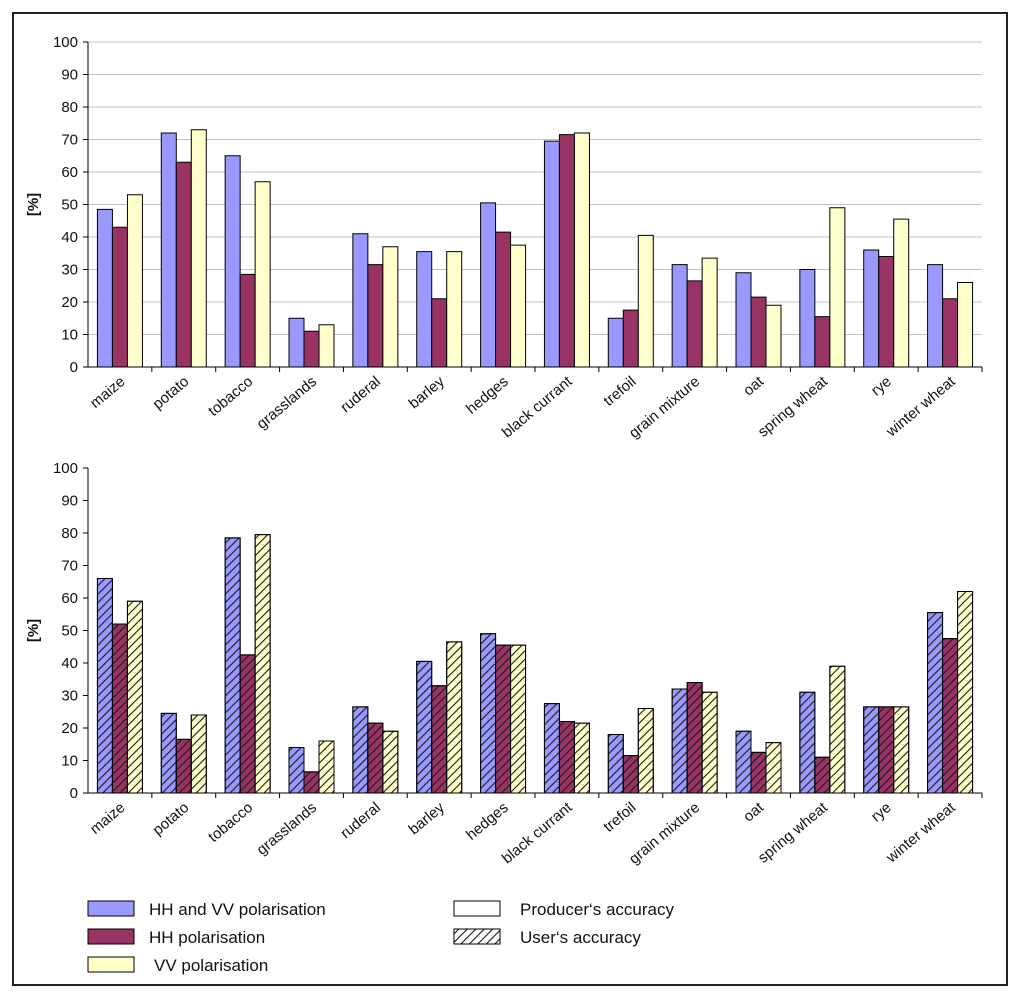 The width and height of the screenshot is (1024, 1002). What do you see at coordinates (881, 812) in the screenshot?
I see `x-category-label: rye` at bounding box center [881, 812].